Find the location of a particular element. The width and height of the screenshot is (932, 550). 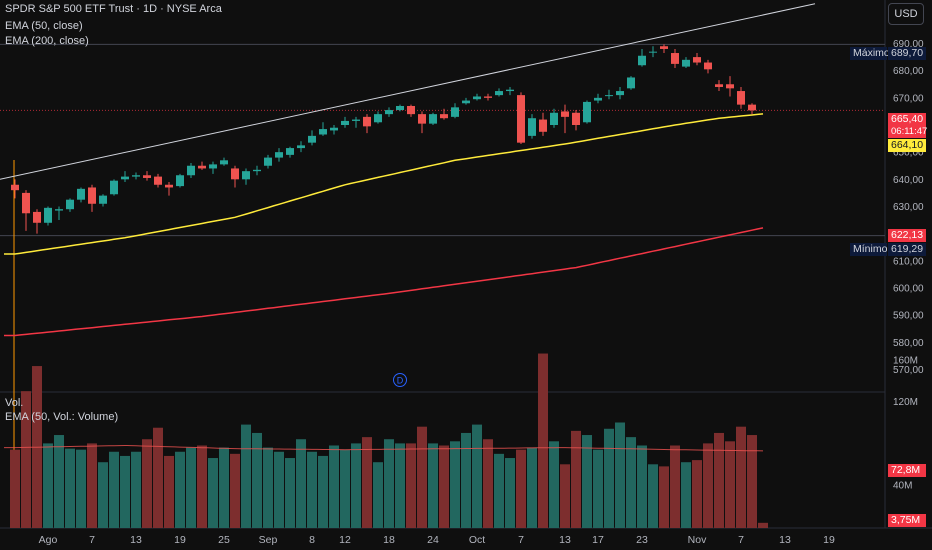

time-tick-label: 19 is located at coordinates (829, 540).